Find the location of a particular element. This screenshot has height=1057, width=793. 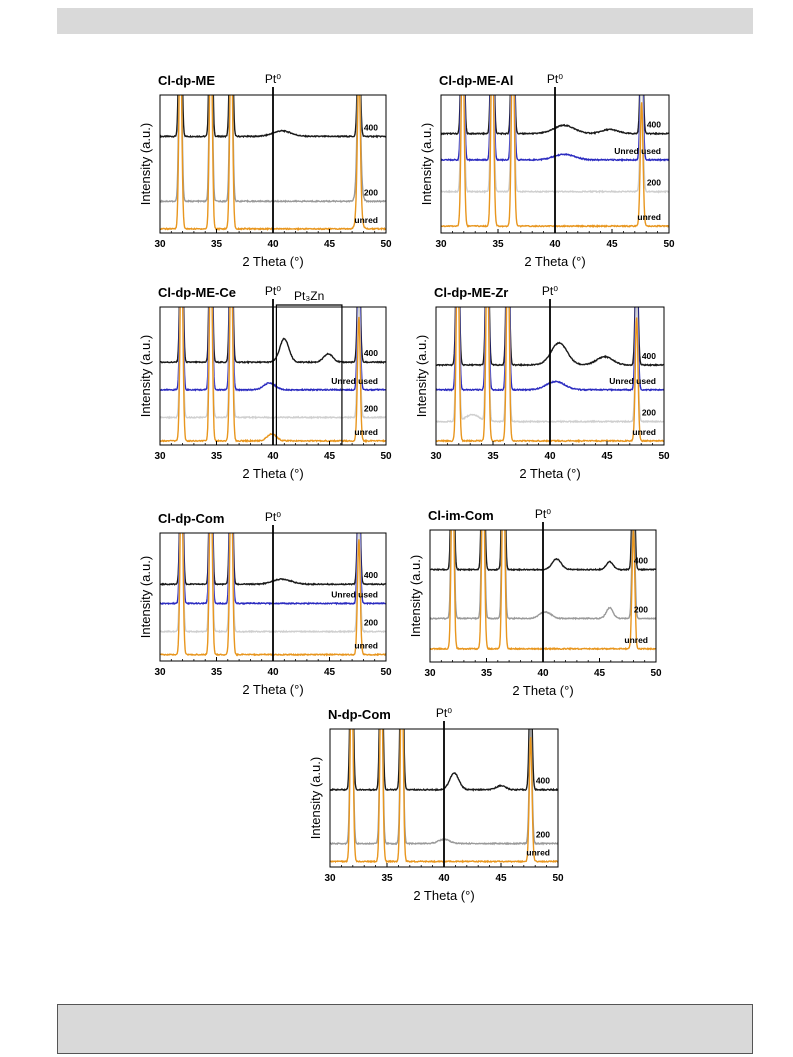

chart-title: Cl-dp-ME-Al is located at coordinates (476, 80).